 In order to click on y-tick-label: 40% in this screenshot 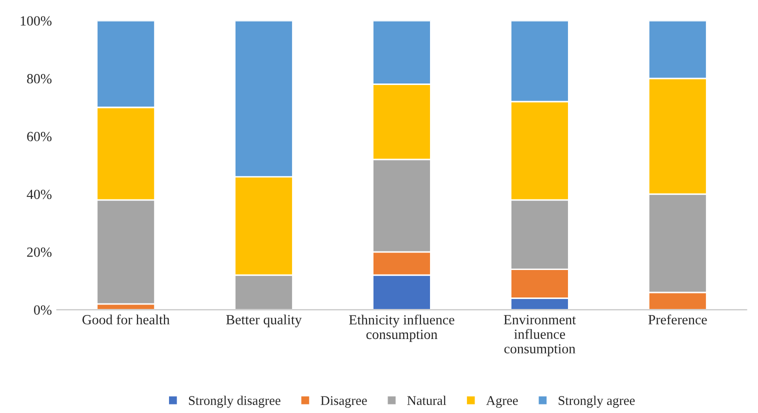, I will do `click(39, 195)`.